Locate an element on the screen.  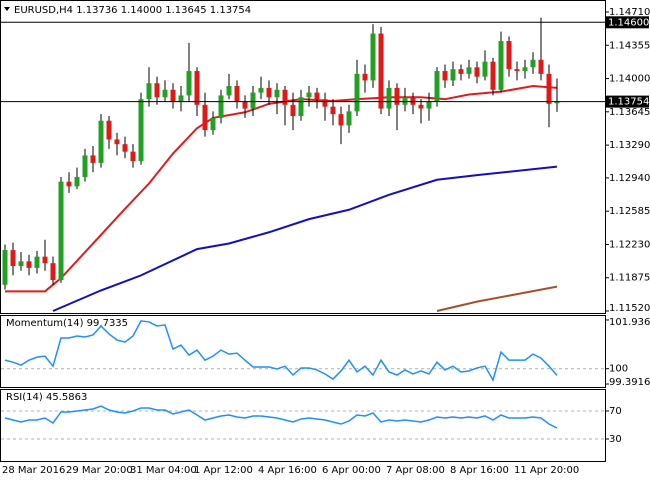
x-tick-label: 11 Apr 20:00 is located at coordinates (546, 470).